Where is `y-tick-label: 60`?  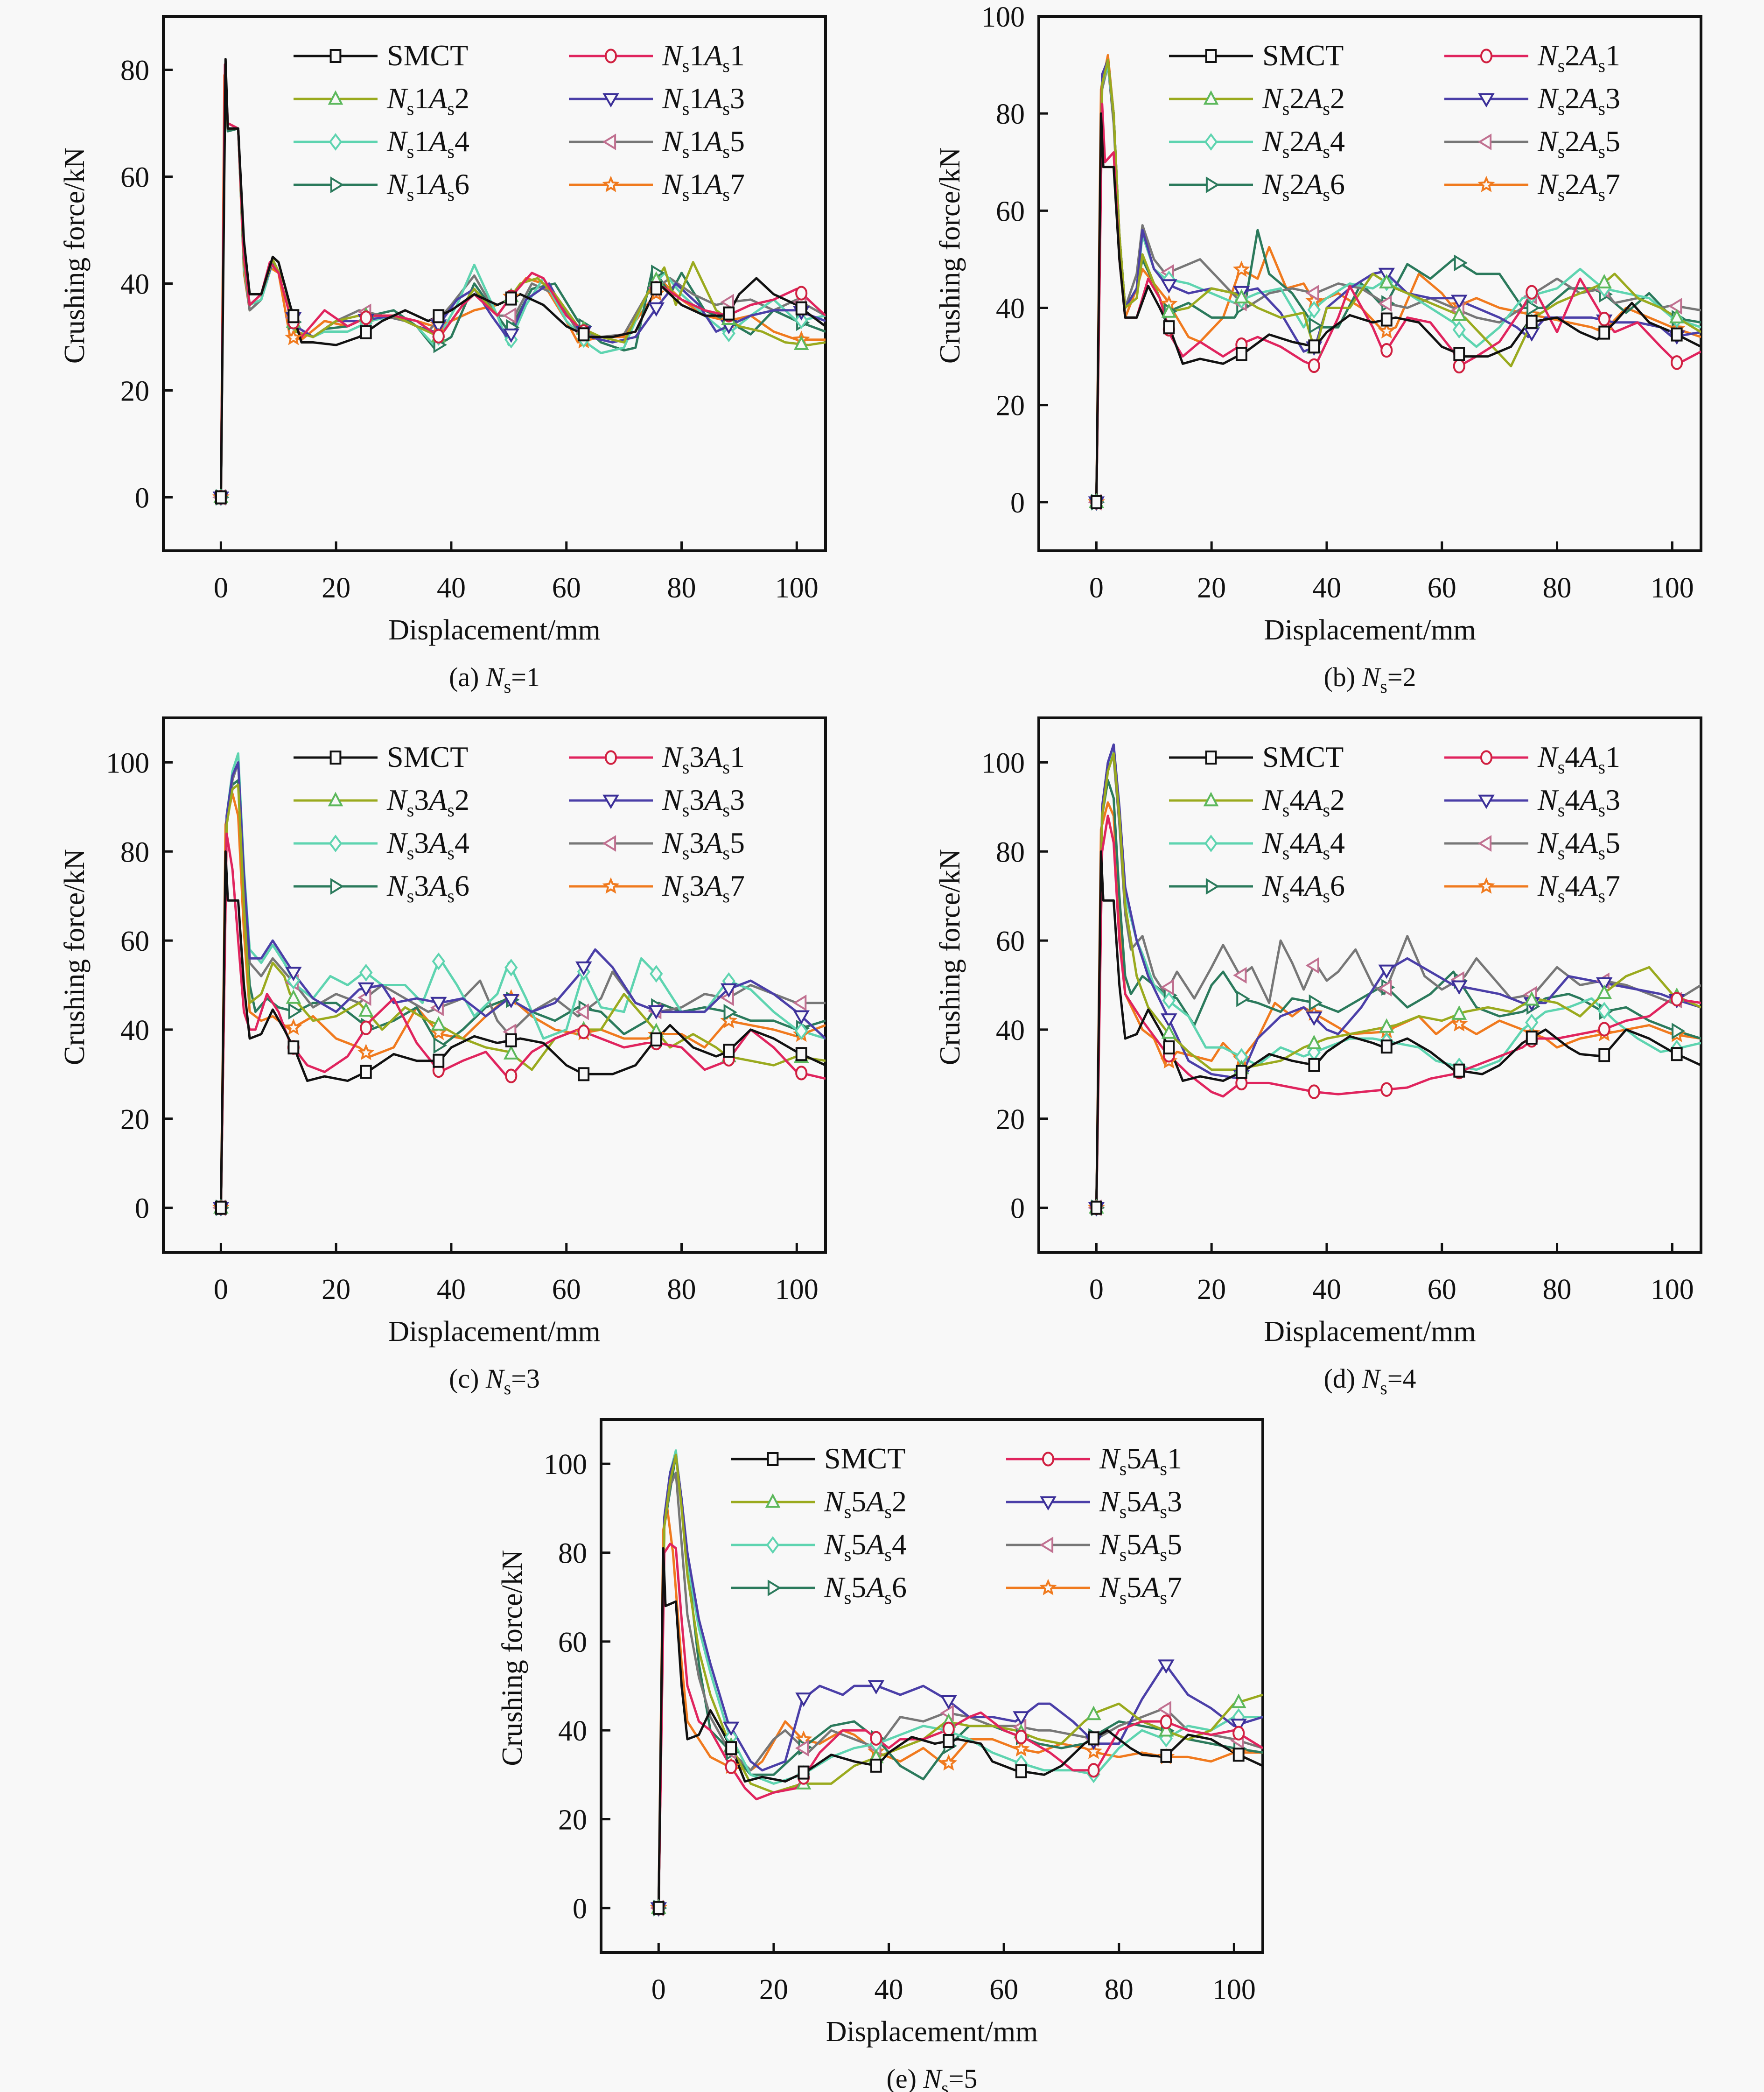
y-tick-label: 60 is located at coordinates (1010, 211).